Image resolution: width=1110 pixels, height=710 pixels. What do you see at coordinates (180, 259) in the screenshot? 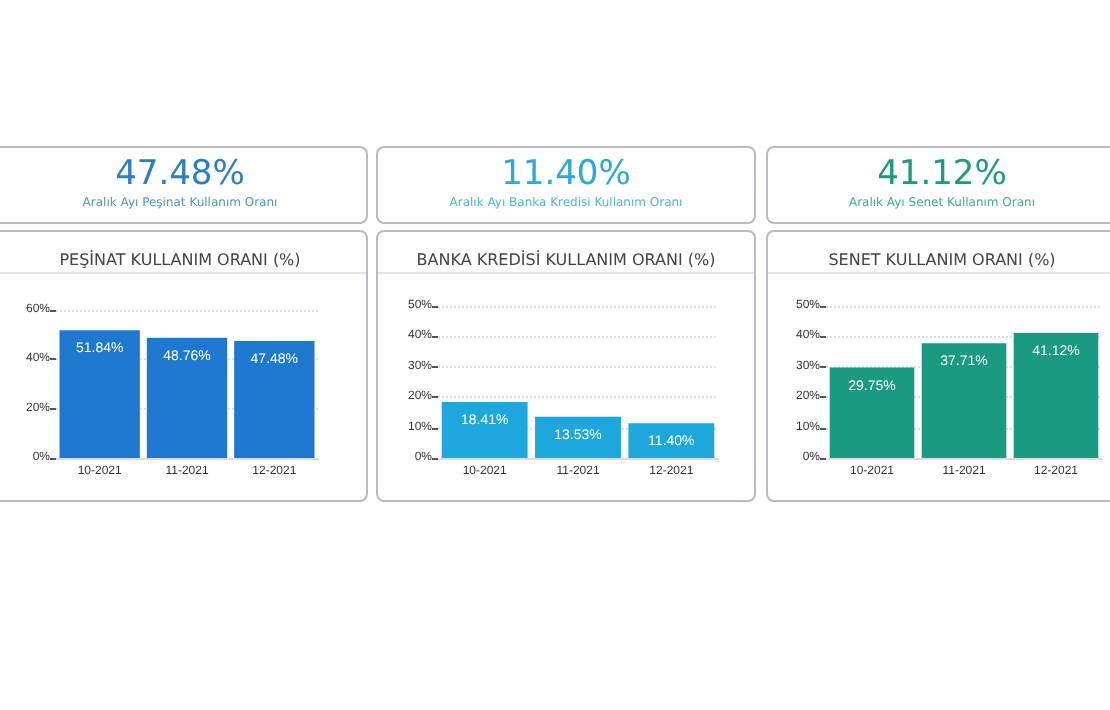
I see `chart-title: PEŞİNAT KULLANIM ORANI (%)` at bounding box center [180, 259].